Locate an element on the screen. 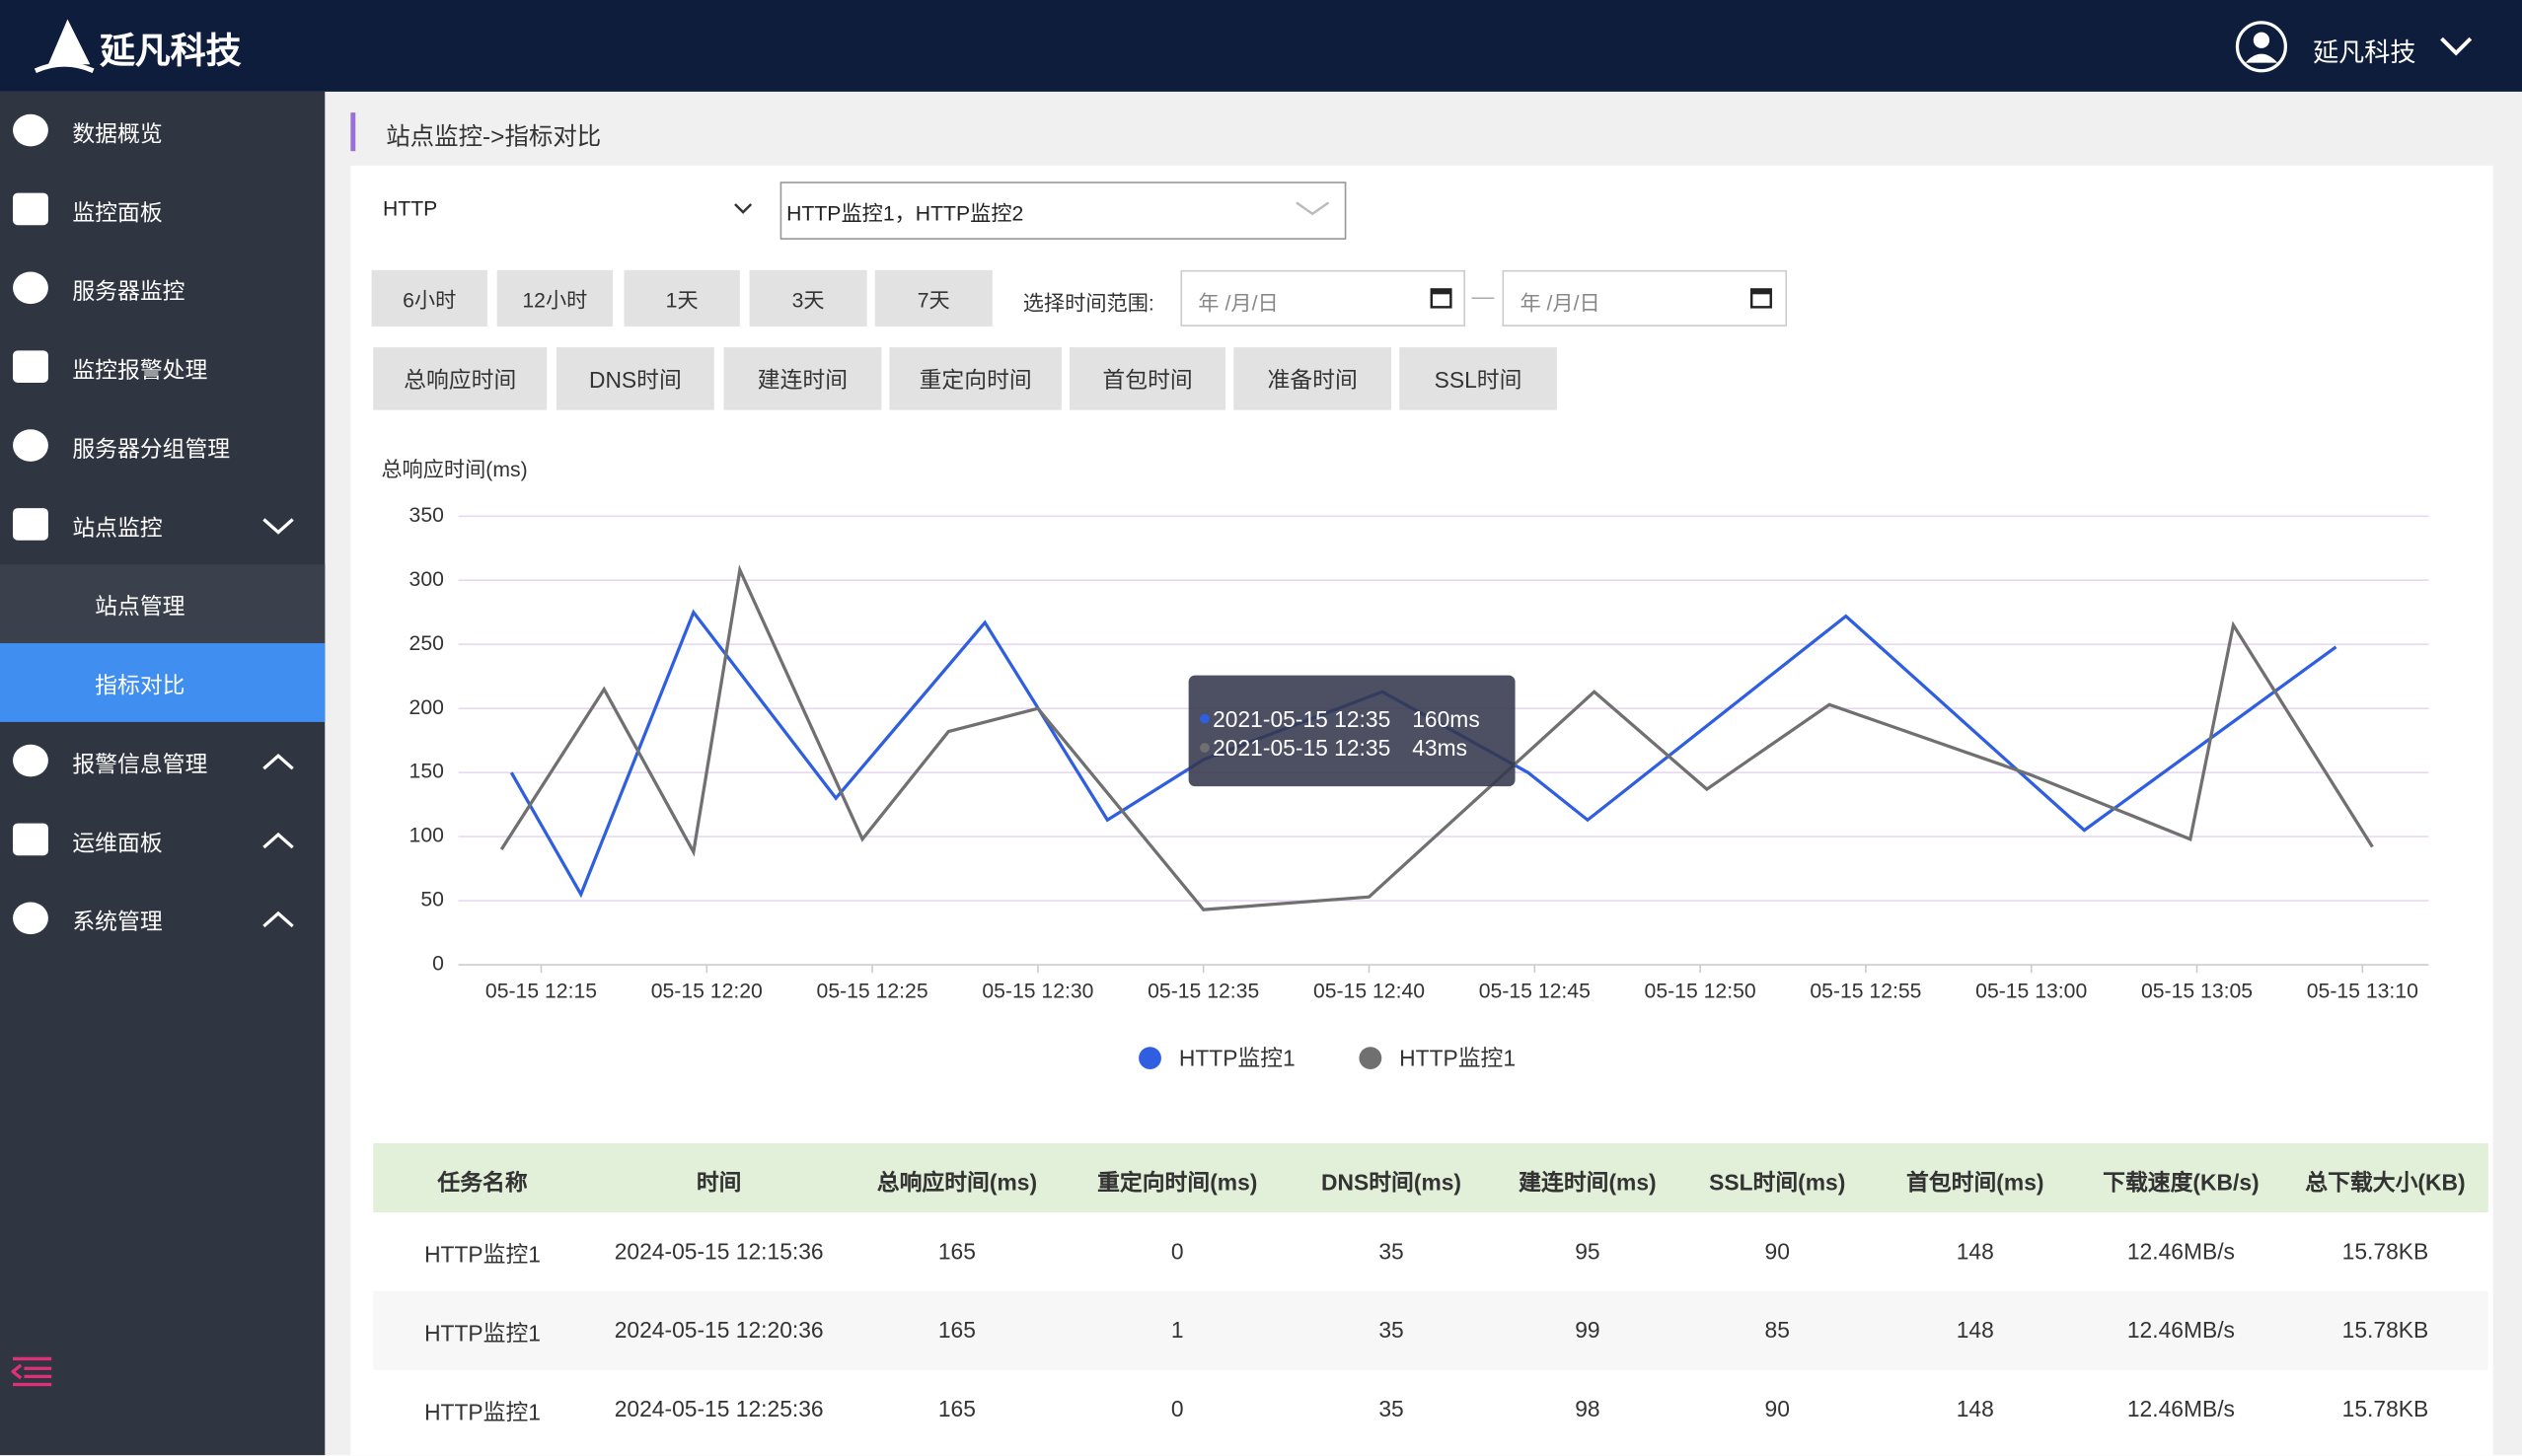  x-tick-label: 05-15 13:00 is located at coordinates (2031, 991).